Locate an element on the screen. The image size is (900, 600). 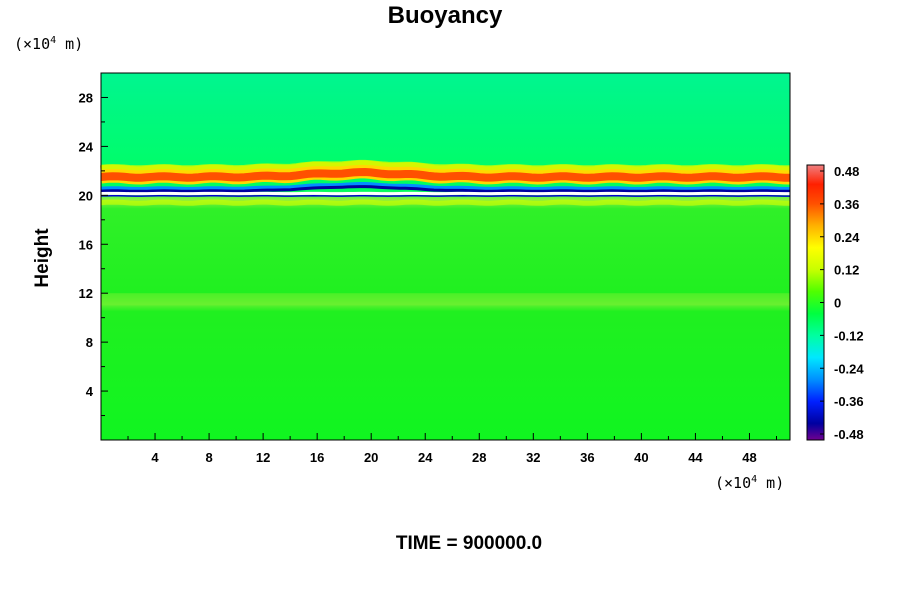
x-tick-label: 8 is located at coordinates (208, 457).